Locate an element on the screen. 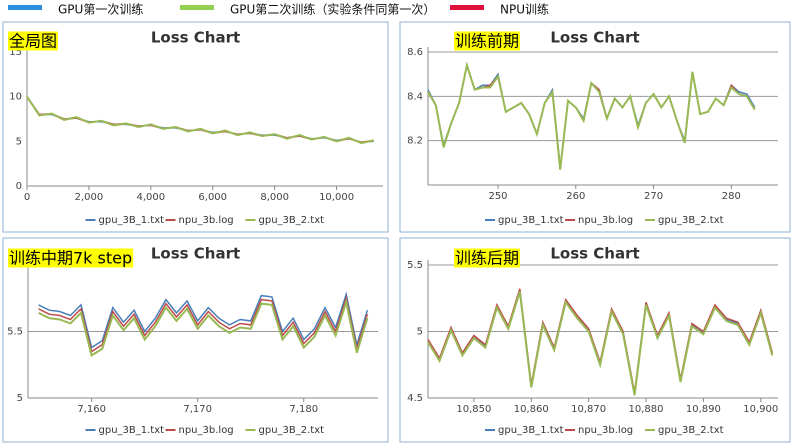  x-tick-label: 6,000 is located at coordinates (212, 197).